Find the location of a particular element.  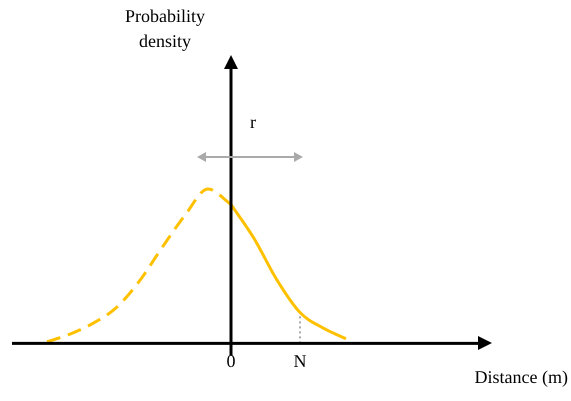

x-tick-label: N is located at coordinates (300, 360).